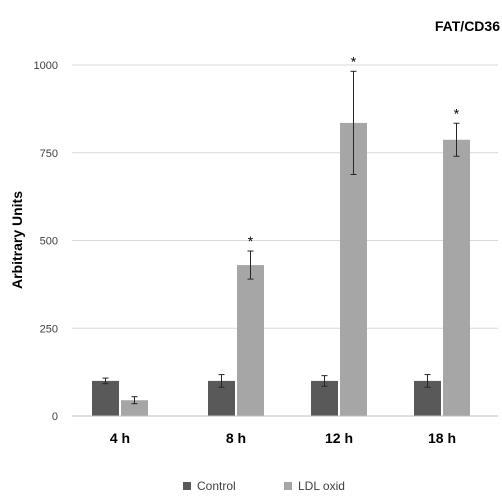 The width and height of the screenshot is (502, 499). What do you see at coordinates (49, 242) in the screenshot?
I see `y-tick-label: 500` at bounding box center [49, 242].